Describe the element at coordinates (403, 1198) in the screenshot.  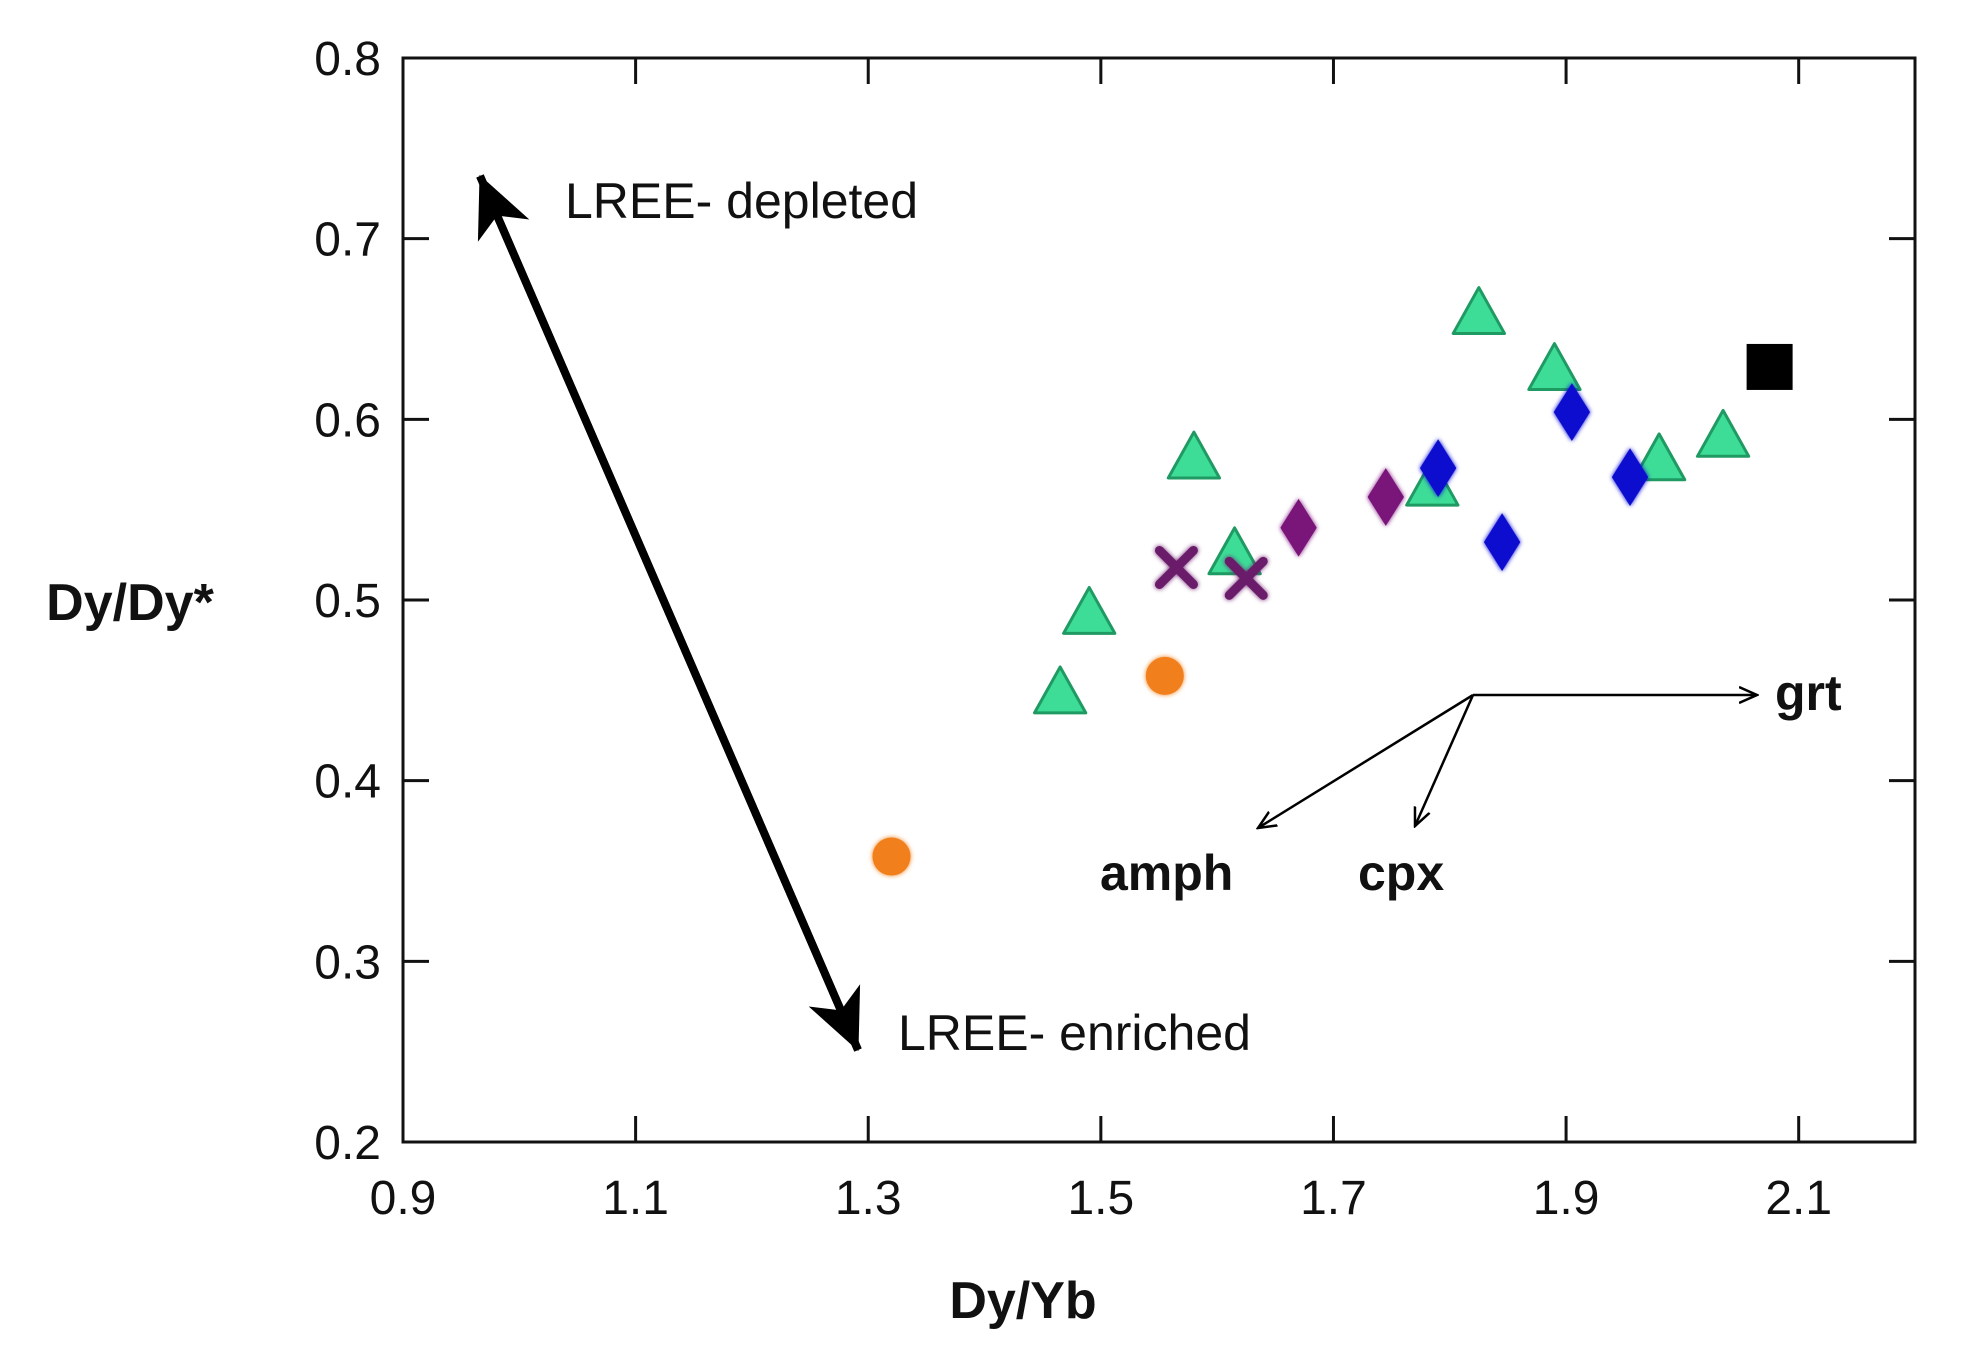
I see `x-tick-label: 0.9` at that location.